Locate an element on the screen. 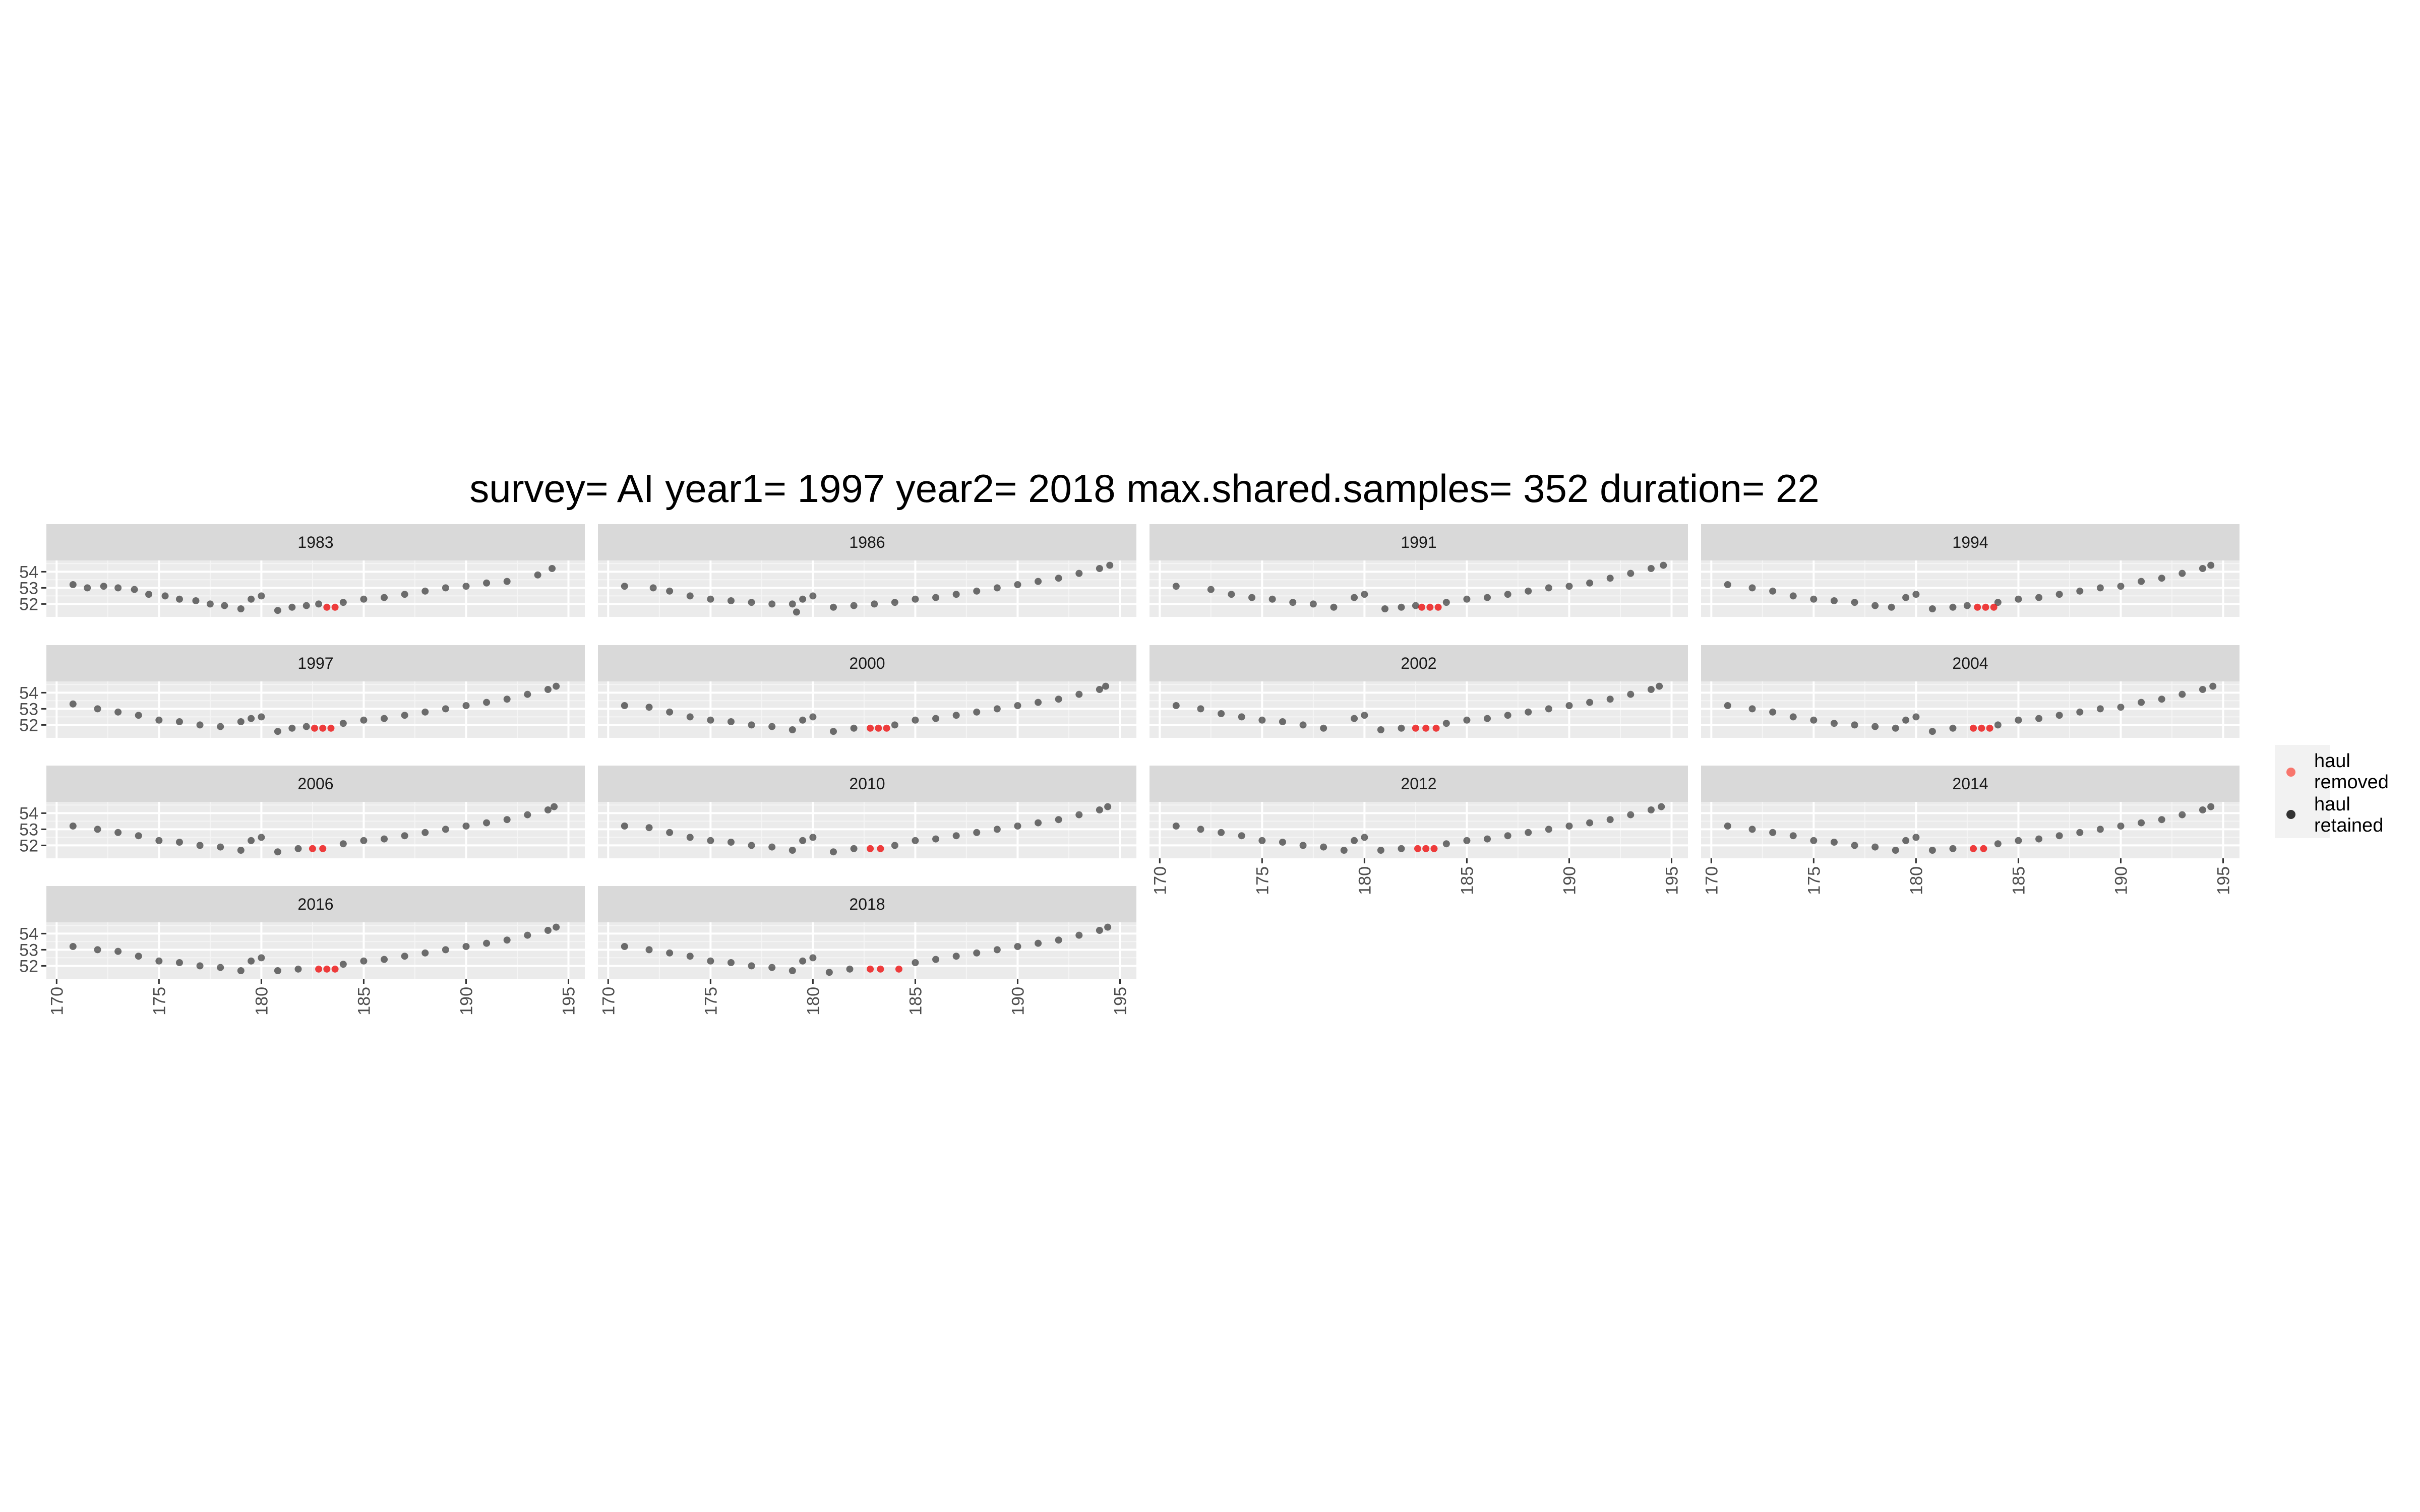  facet-strip-1997 is located at coordinates (315, 663).